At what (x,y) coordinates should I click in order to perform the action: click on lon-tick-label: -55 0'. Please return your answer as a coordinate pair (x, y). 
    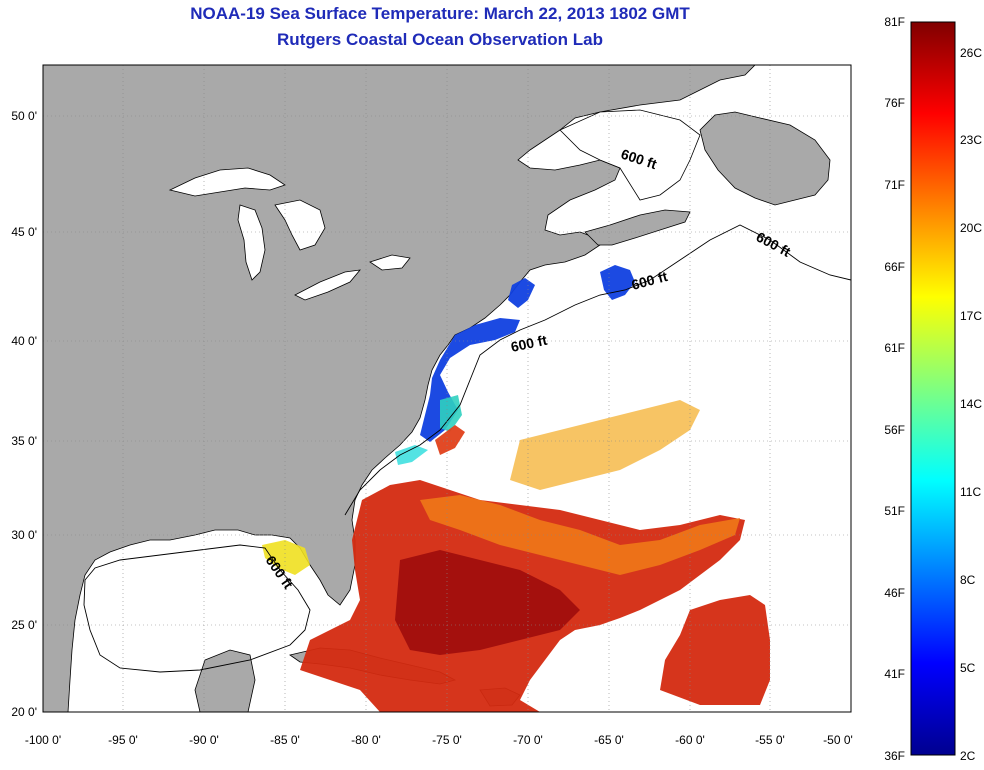
    Looking at the image, I should click on (770, 740).